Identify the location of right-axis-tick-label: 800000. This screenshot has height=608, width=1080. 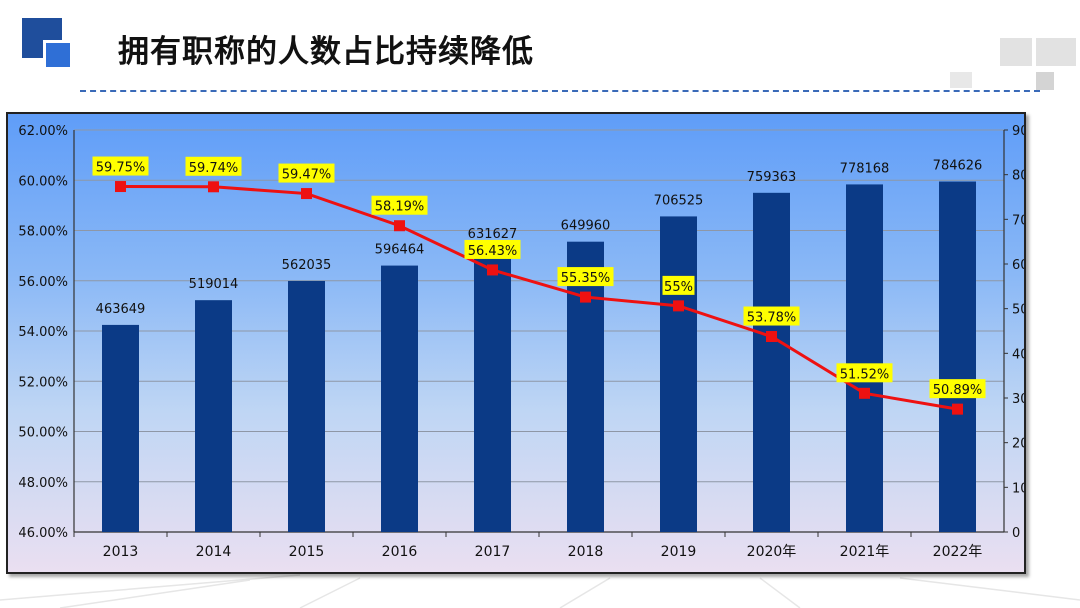
(1018, 176).